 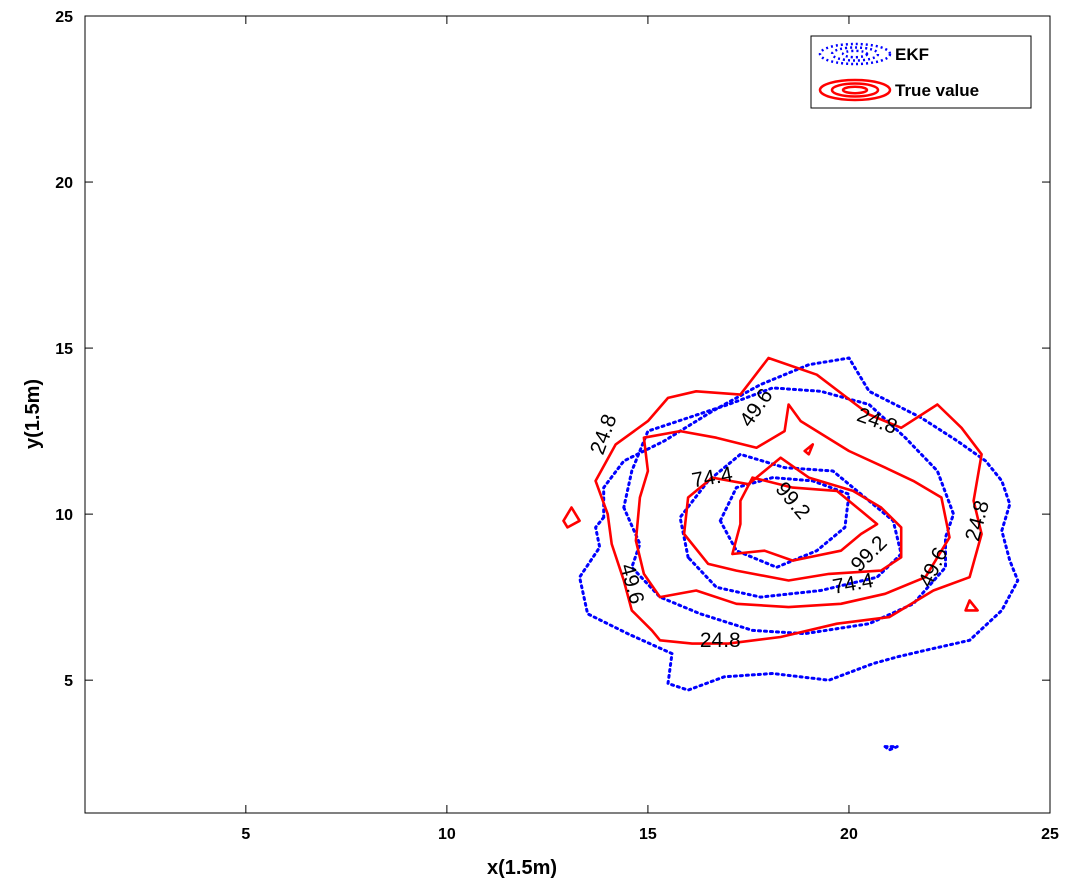 What do you see at coordinates (64, 17) in the screenshot?
I see `y-tick-label: 25` at bounding box center [64, 17].